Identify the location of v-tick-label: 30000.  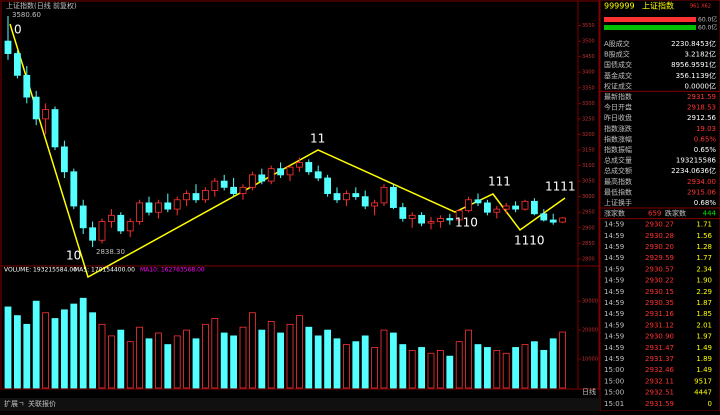
(590, 302).